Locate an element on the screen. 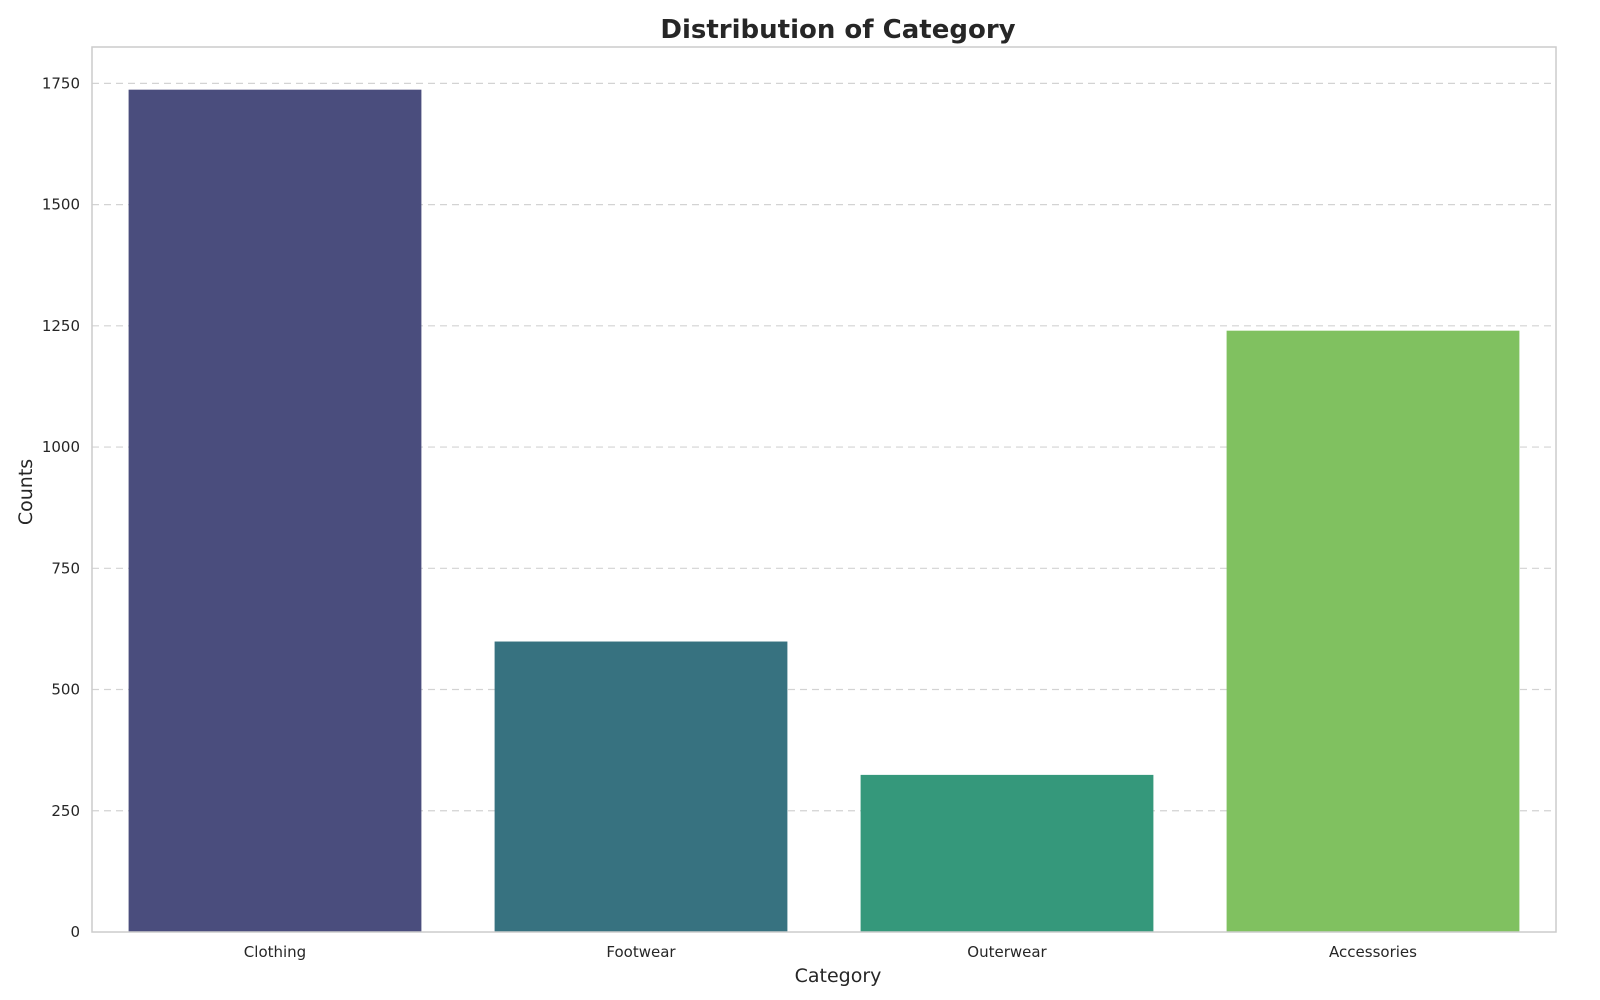 The height and width of the screenshot is (1000, 1600). bar-footwear is located at coordinates (641, 786).